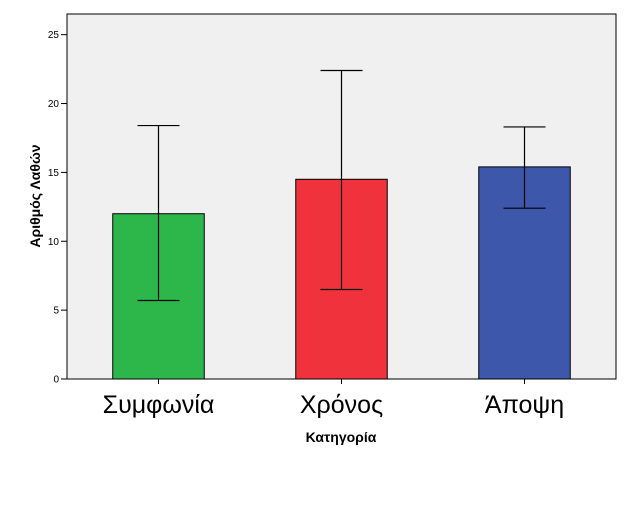 The height and width of the screenshot is (506, 631). What do you see at coordinates (341, 405) in the screenshot?
I see `x-tick-label: Χρόνος` at bounding box center [341, 405].